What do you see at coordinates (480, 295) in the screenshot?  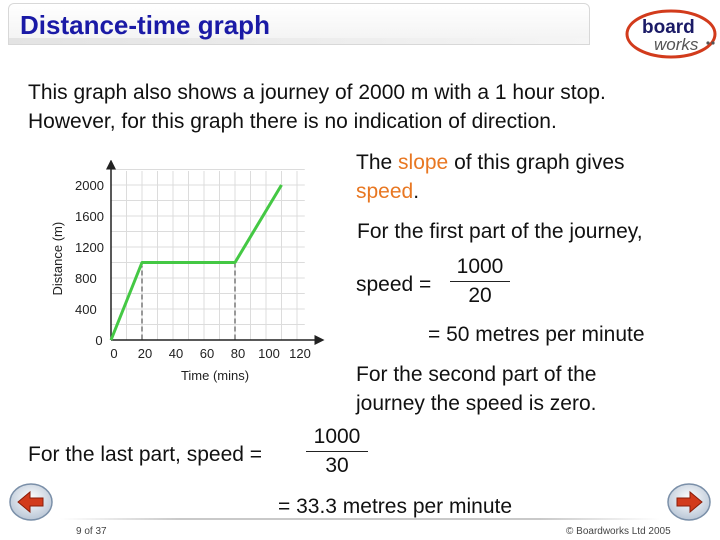 I see `first-denominator: 20` at bounding box center [480, 295].